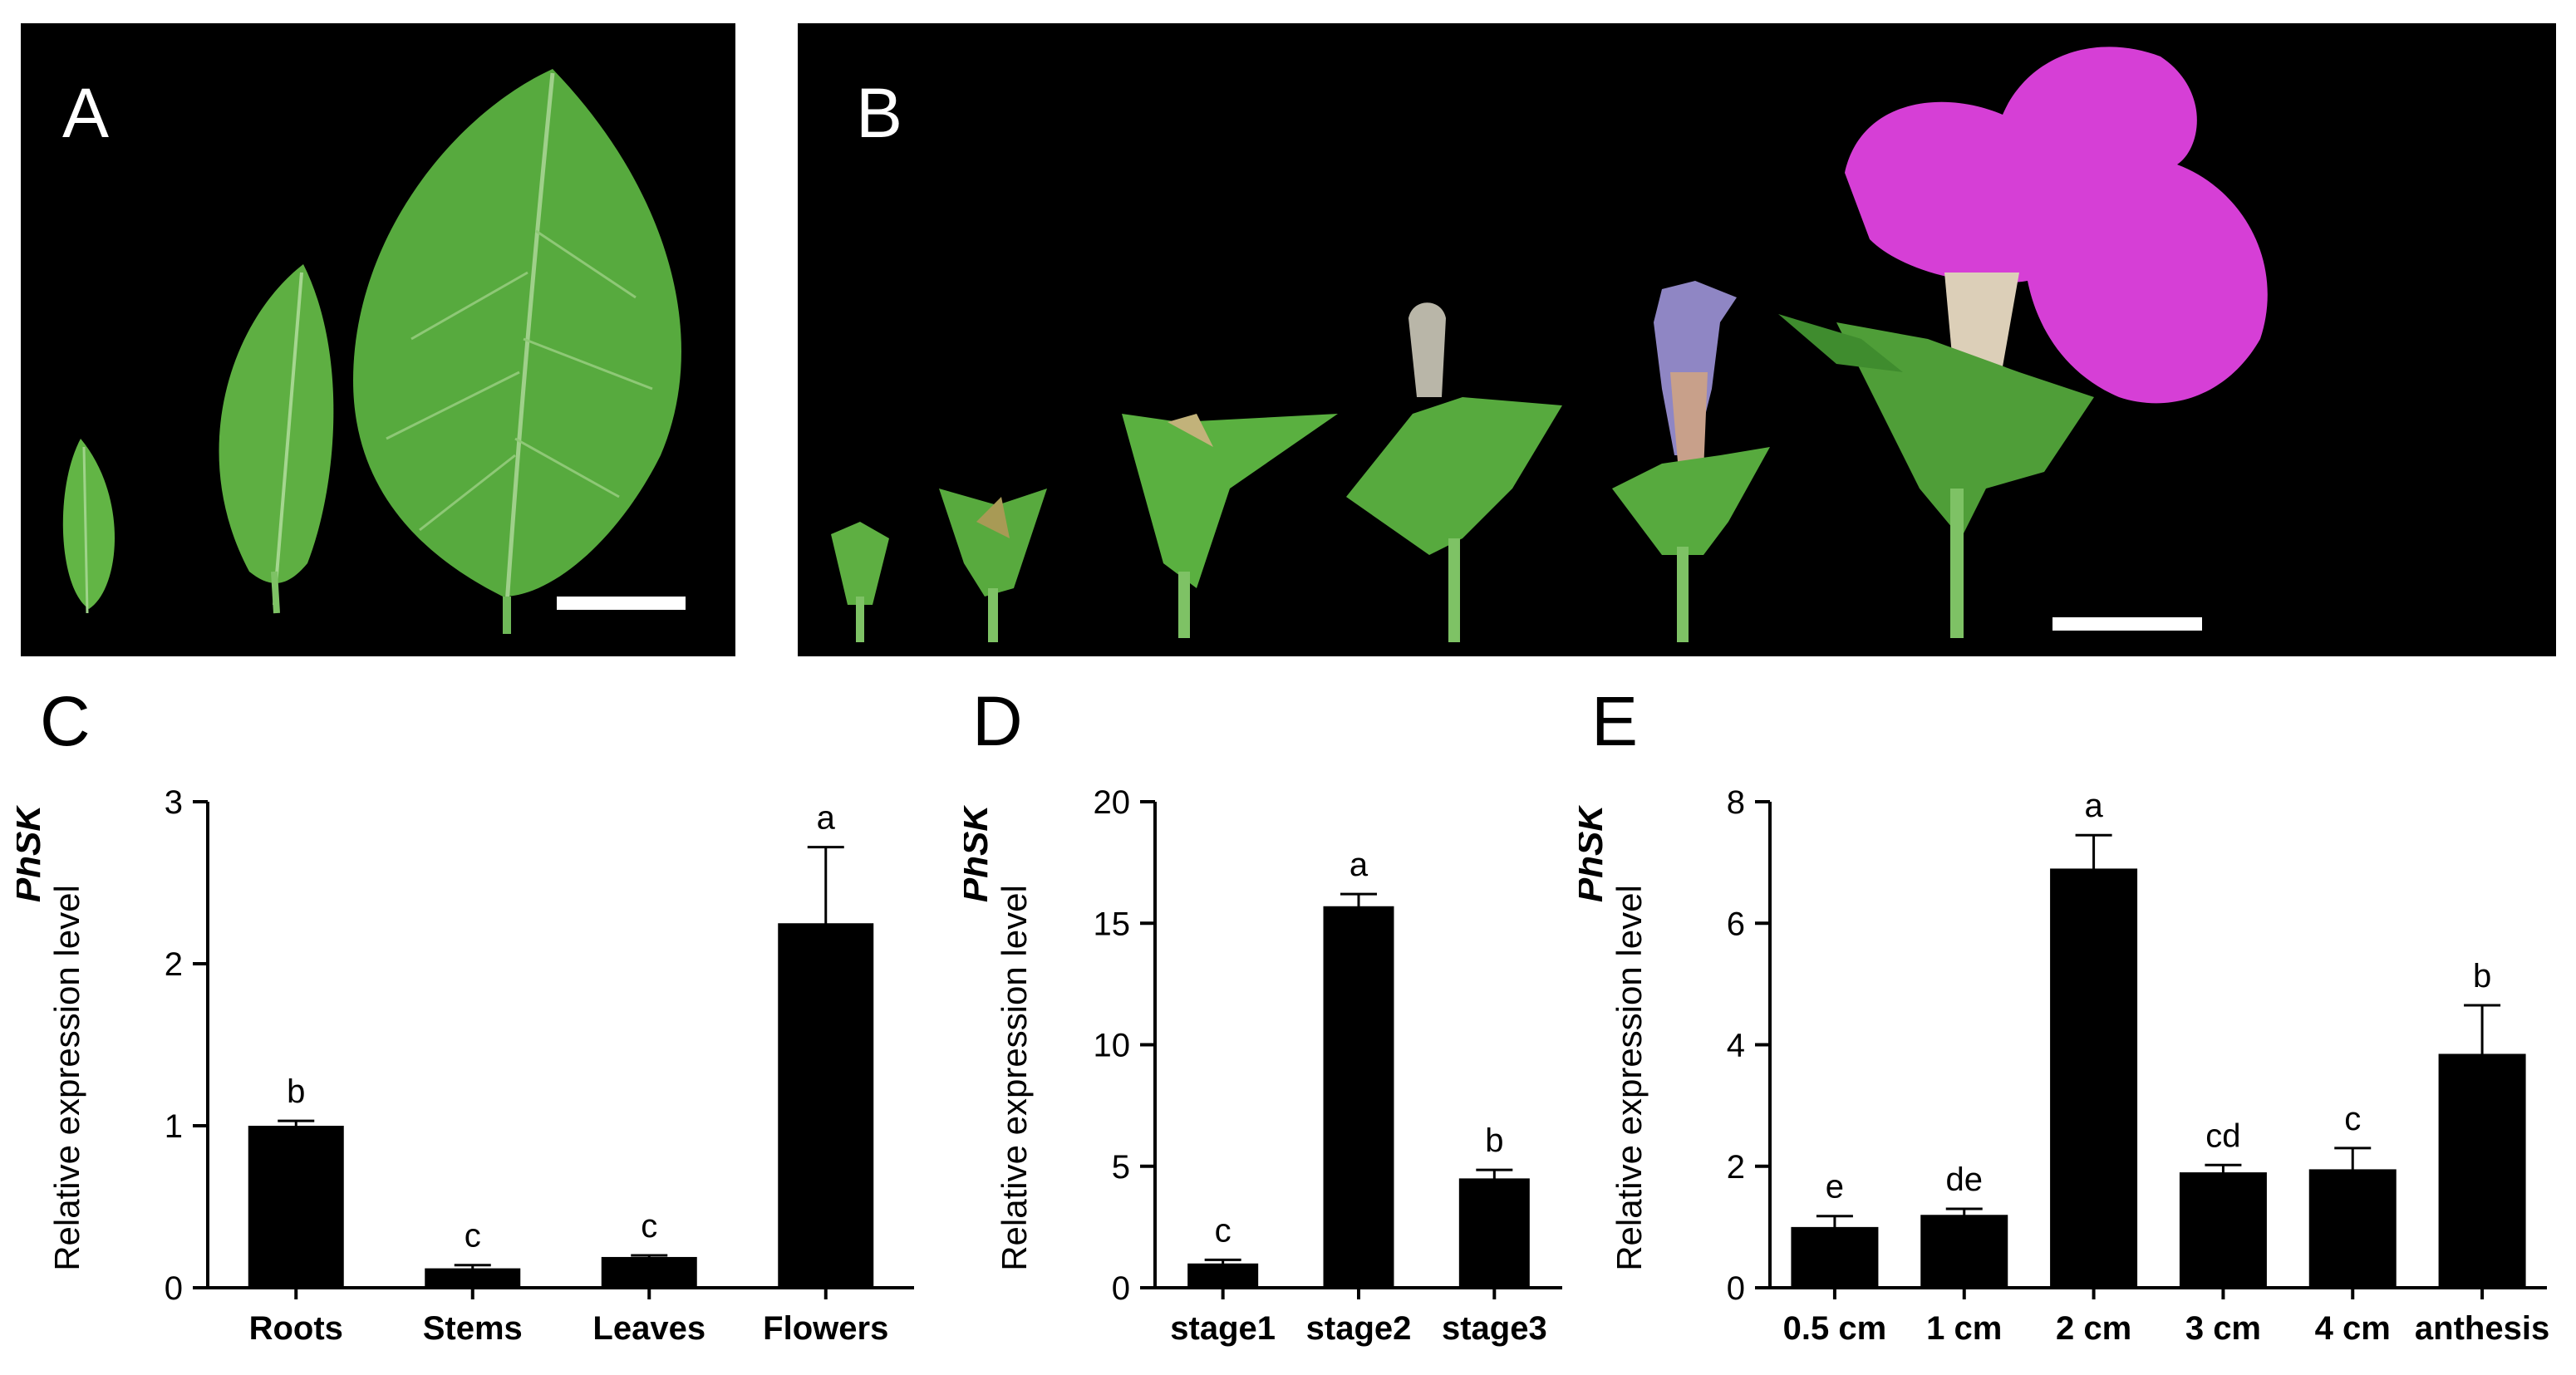 This screenshot has height=1375, width=2576. Describe the element at coordinates (473, 1328) in the screenshot. I see `x-tick-label: Stems` at that location.